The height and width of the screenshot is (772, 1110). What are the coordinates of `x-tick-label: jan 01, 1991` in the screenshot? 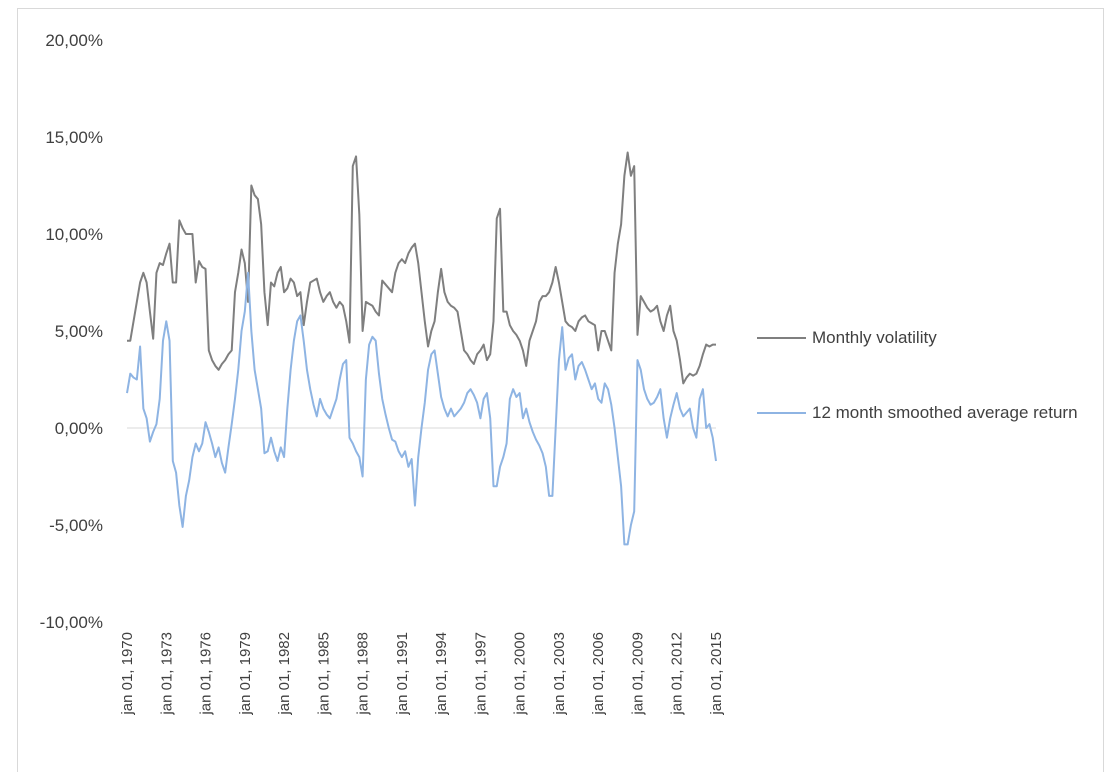 It's located at (402, 674).